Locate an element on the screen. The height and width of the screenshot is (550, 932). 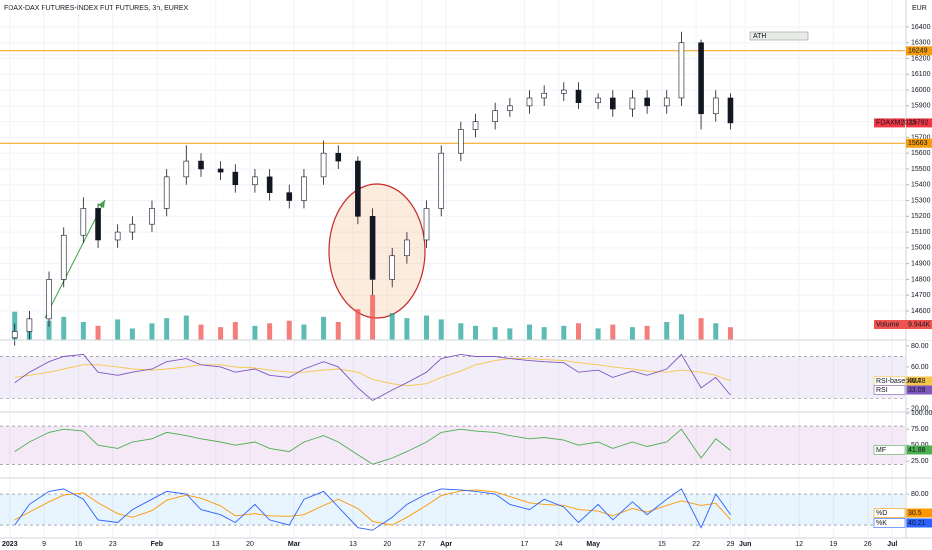
value-label: 40.21 is located at coordinates (917, 523).